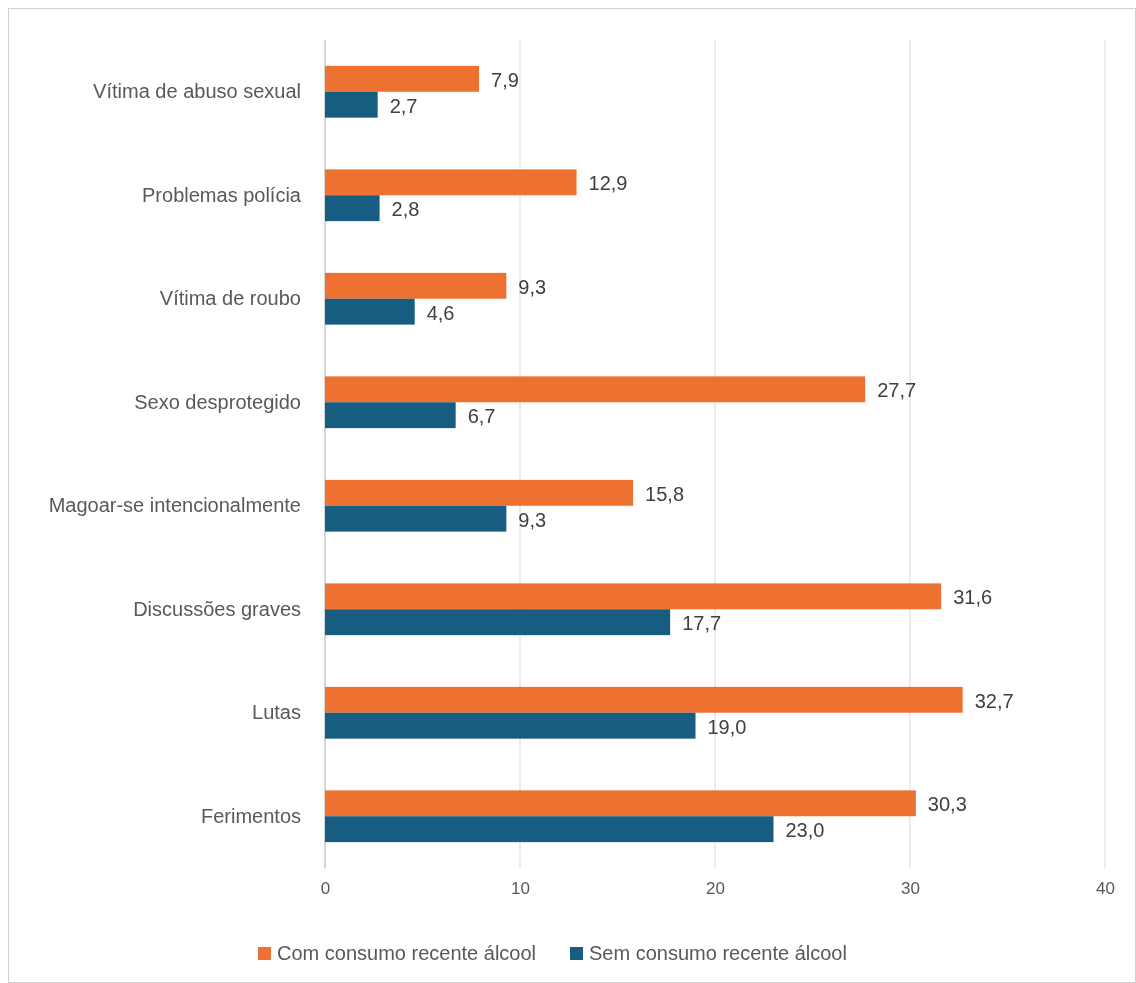  Describe the element at coordinates (702, 623) in the screenshot. I see `data-label: 17,7` at that location.